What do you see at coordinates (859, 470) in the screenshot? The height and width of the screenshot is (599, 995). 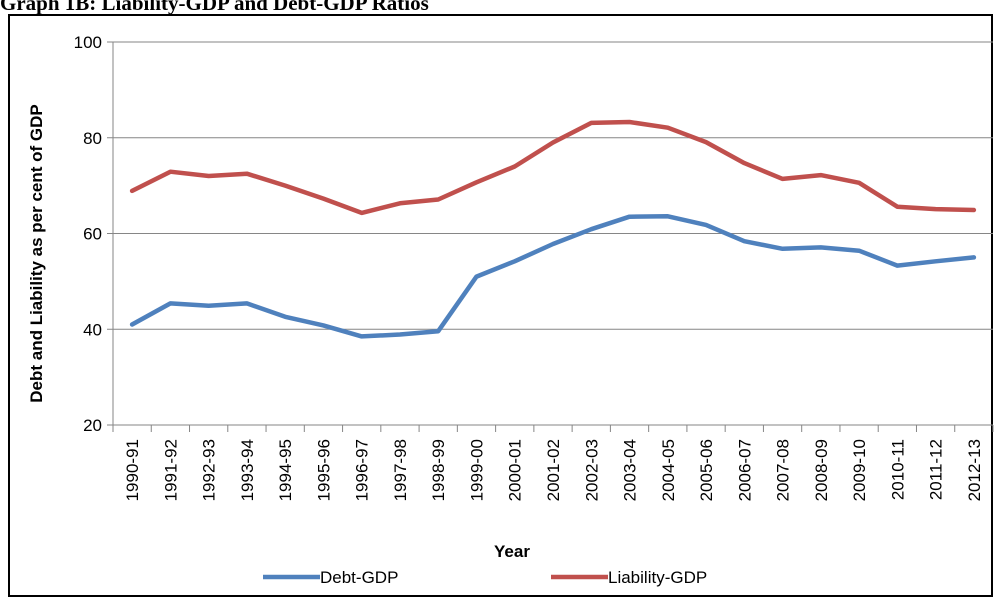 I see `x-tick-label: 2009-10` at bounding box center [859, 470].